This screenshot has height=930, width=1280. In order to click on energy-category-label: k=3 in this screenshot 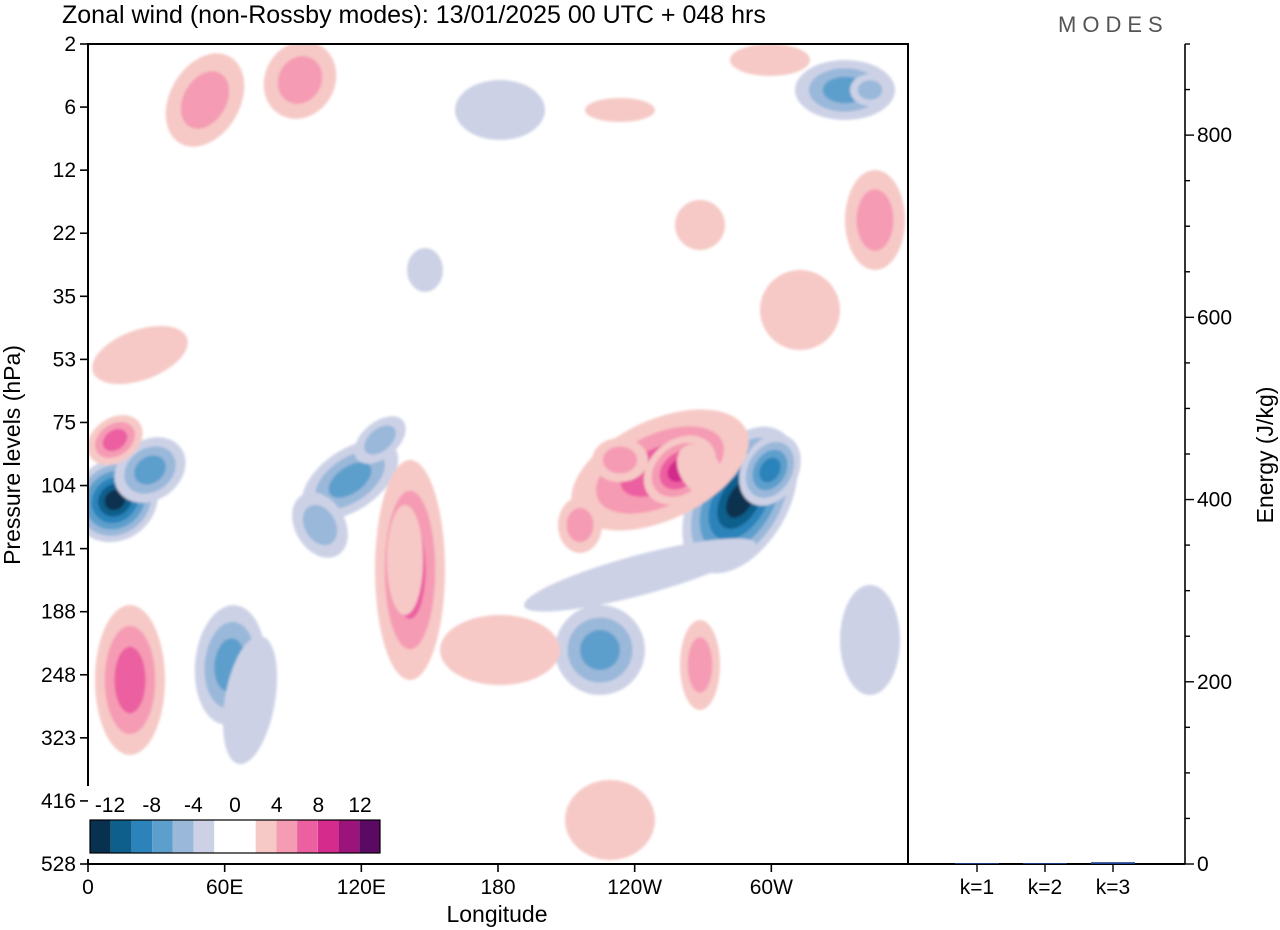, I will do `click(1113, 887)`.